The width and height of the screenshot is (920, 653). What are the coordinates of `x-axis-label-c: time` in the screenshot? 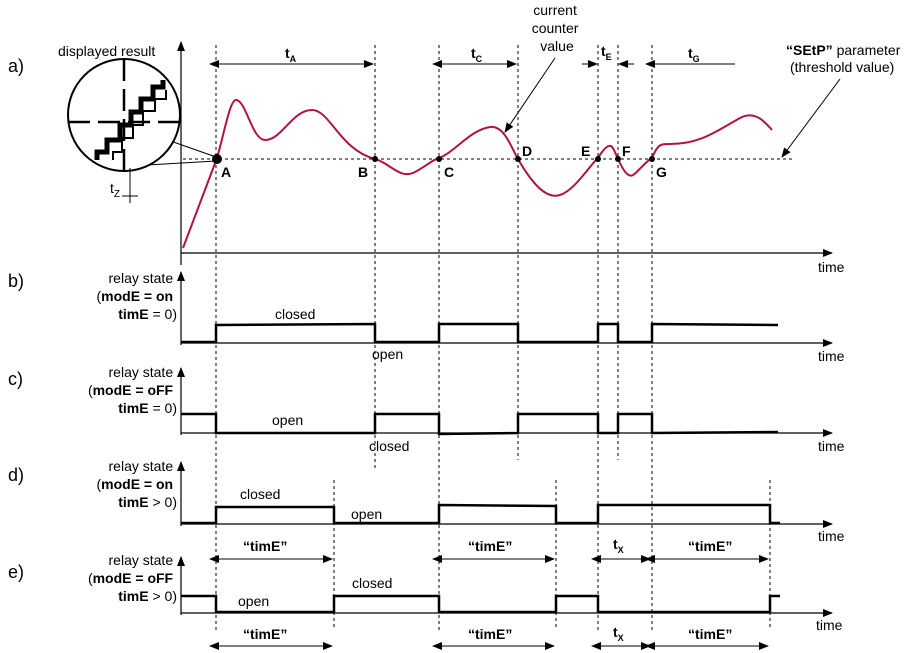 It's located at (831, 446).